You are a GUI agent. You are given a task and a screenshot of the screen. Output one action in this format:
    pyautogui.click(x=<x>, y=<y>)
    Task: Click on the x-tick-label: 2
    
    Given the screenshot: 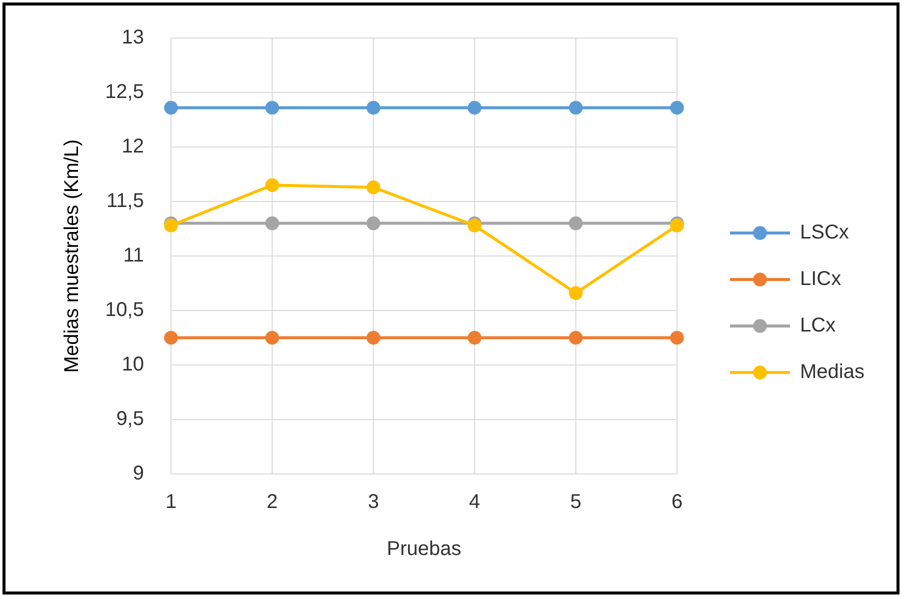 What is the action you would take?
    pyautogui.click(x=272, y=502)
    